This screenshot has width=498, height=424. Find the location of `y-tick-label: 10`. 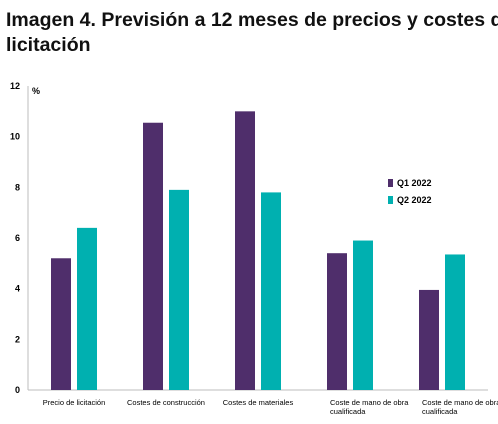

y-tick-label: 10 is located at coordinates (15, 137).